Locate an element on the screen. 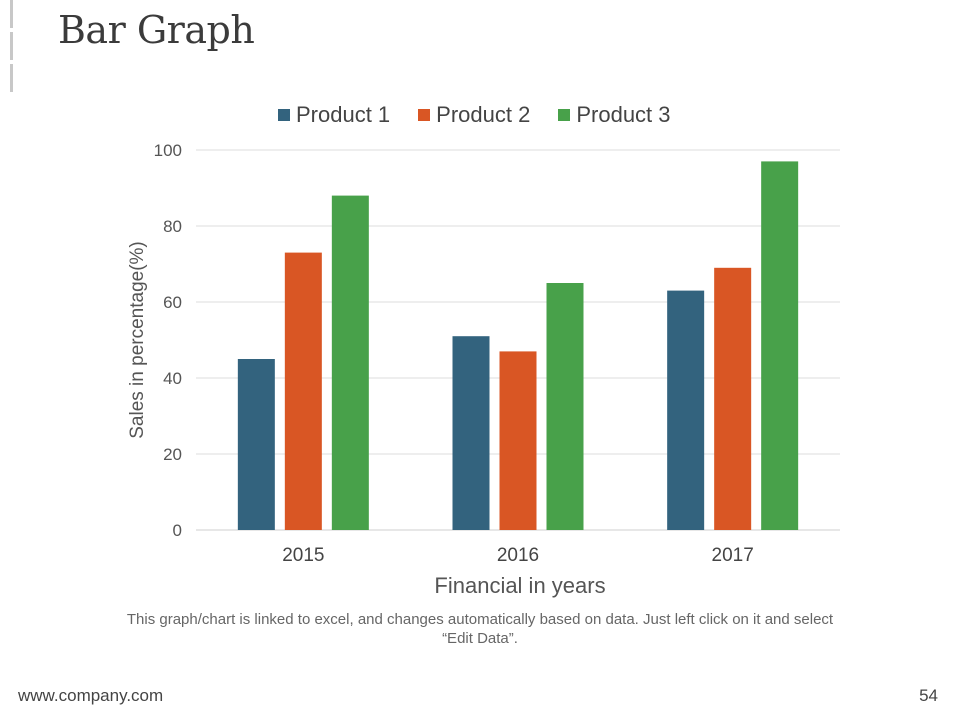  bar-product-3-2017 is located at coordinates (780, 345).